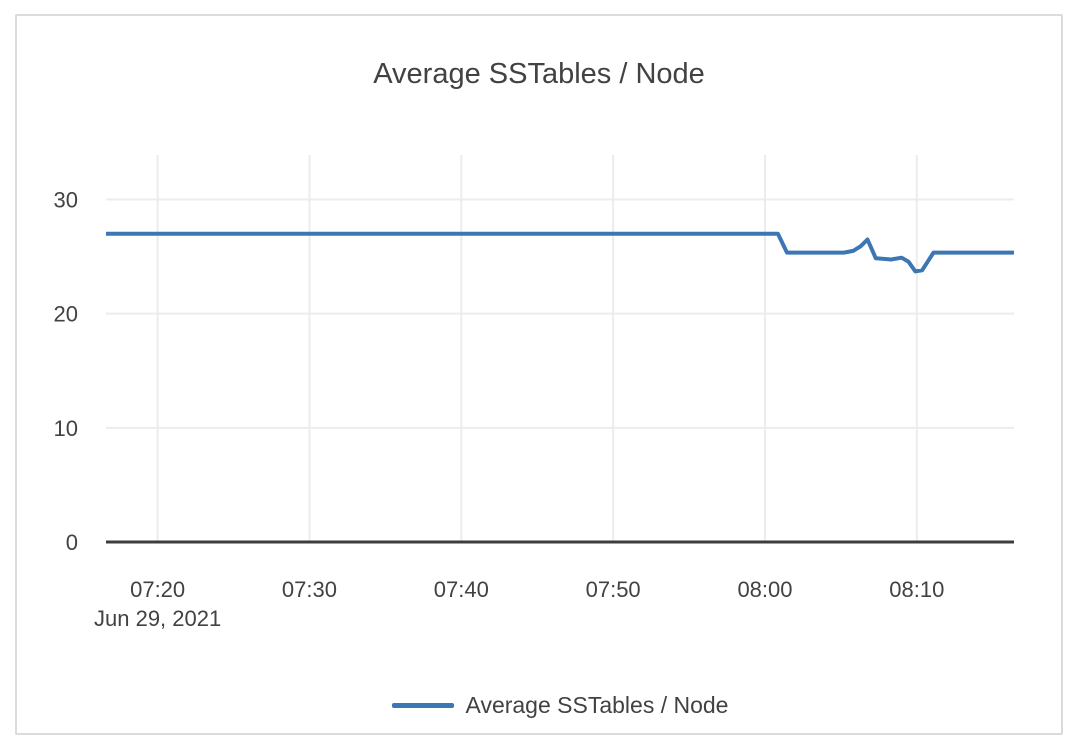  What do you see at coordinates (422, 705) in the screenshot?
I see `legend-line-swatch` at bounding box center [422, 705].